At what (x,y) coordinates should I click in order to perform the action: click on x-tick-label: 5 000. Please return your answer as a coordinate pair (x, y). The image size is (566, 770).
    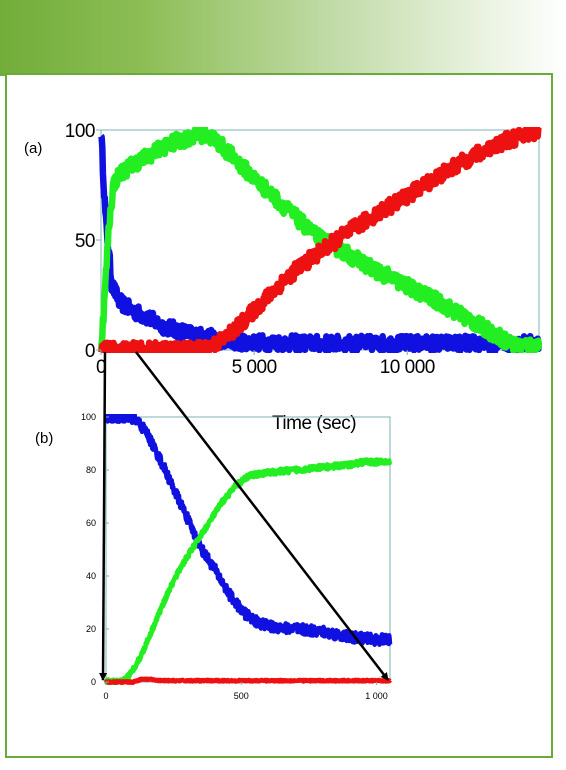
    Looking at the image, I should click on (254, 367).